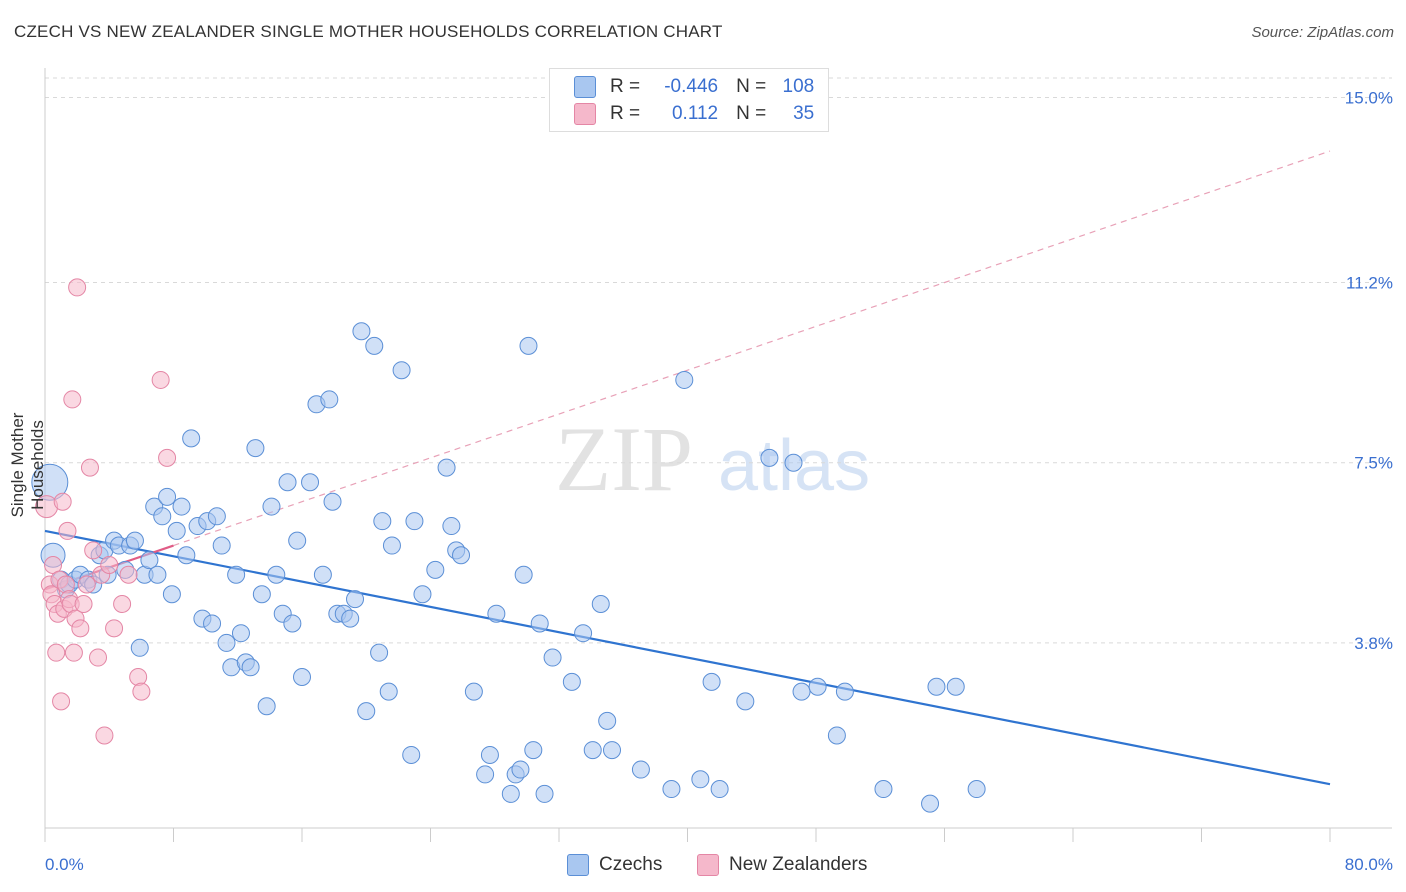 The height and width of the screenshot is (892, 1406). I want to click on legend-row-czechs: R = -0.446 N = 108, so click(694, 87).